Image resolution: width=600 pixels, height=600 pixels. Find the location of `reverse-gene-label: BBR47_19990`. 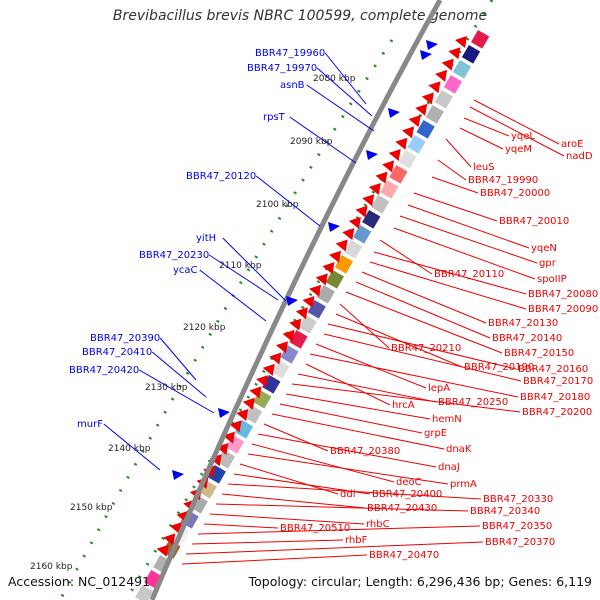

reverse-gene-label: BBR47_19990 is located at coordinates (503, 180).